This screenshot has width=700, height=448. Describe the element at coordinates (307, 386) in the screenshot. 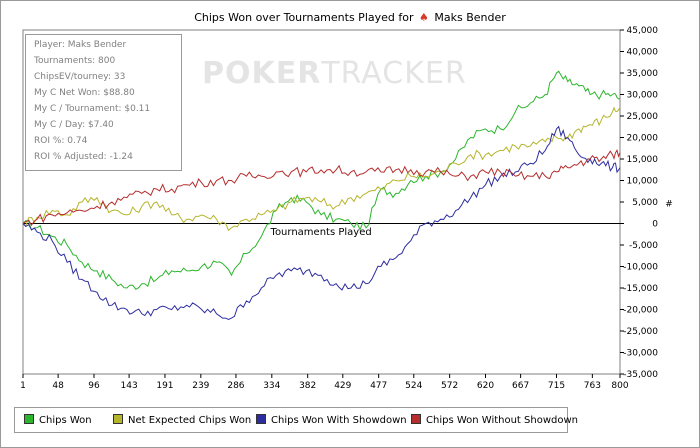

I see `x-tick-label: 382` at that location.